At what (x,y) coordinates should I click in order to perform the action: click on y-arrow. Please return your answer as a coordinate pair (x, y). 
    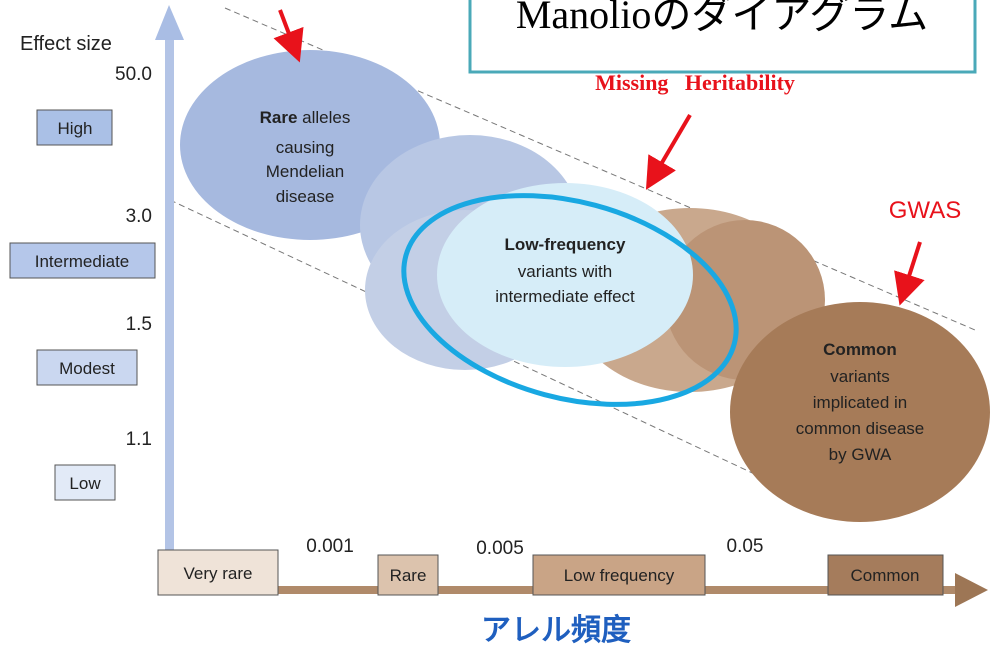
    Looking at the image, I should click on (169, 22).